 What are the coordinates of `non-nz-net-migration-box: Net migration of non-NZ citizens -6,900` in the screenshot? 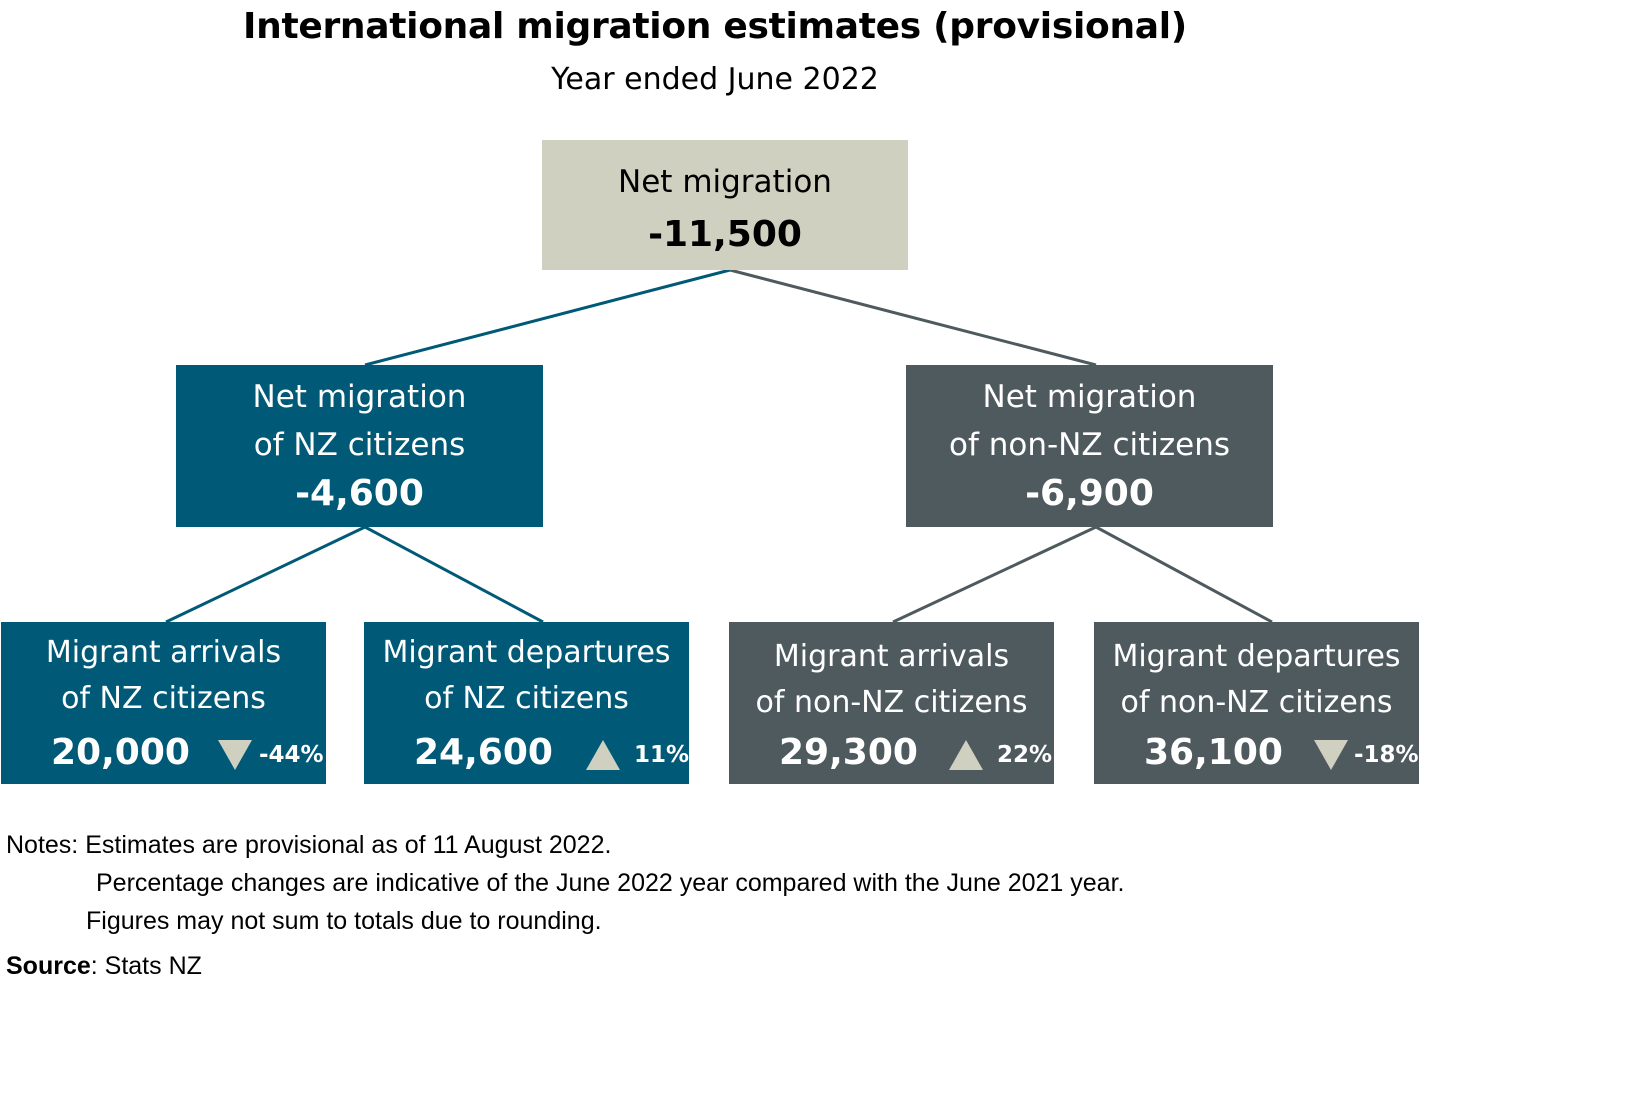 It's located at (1089, 446).